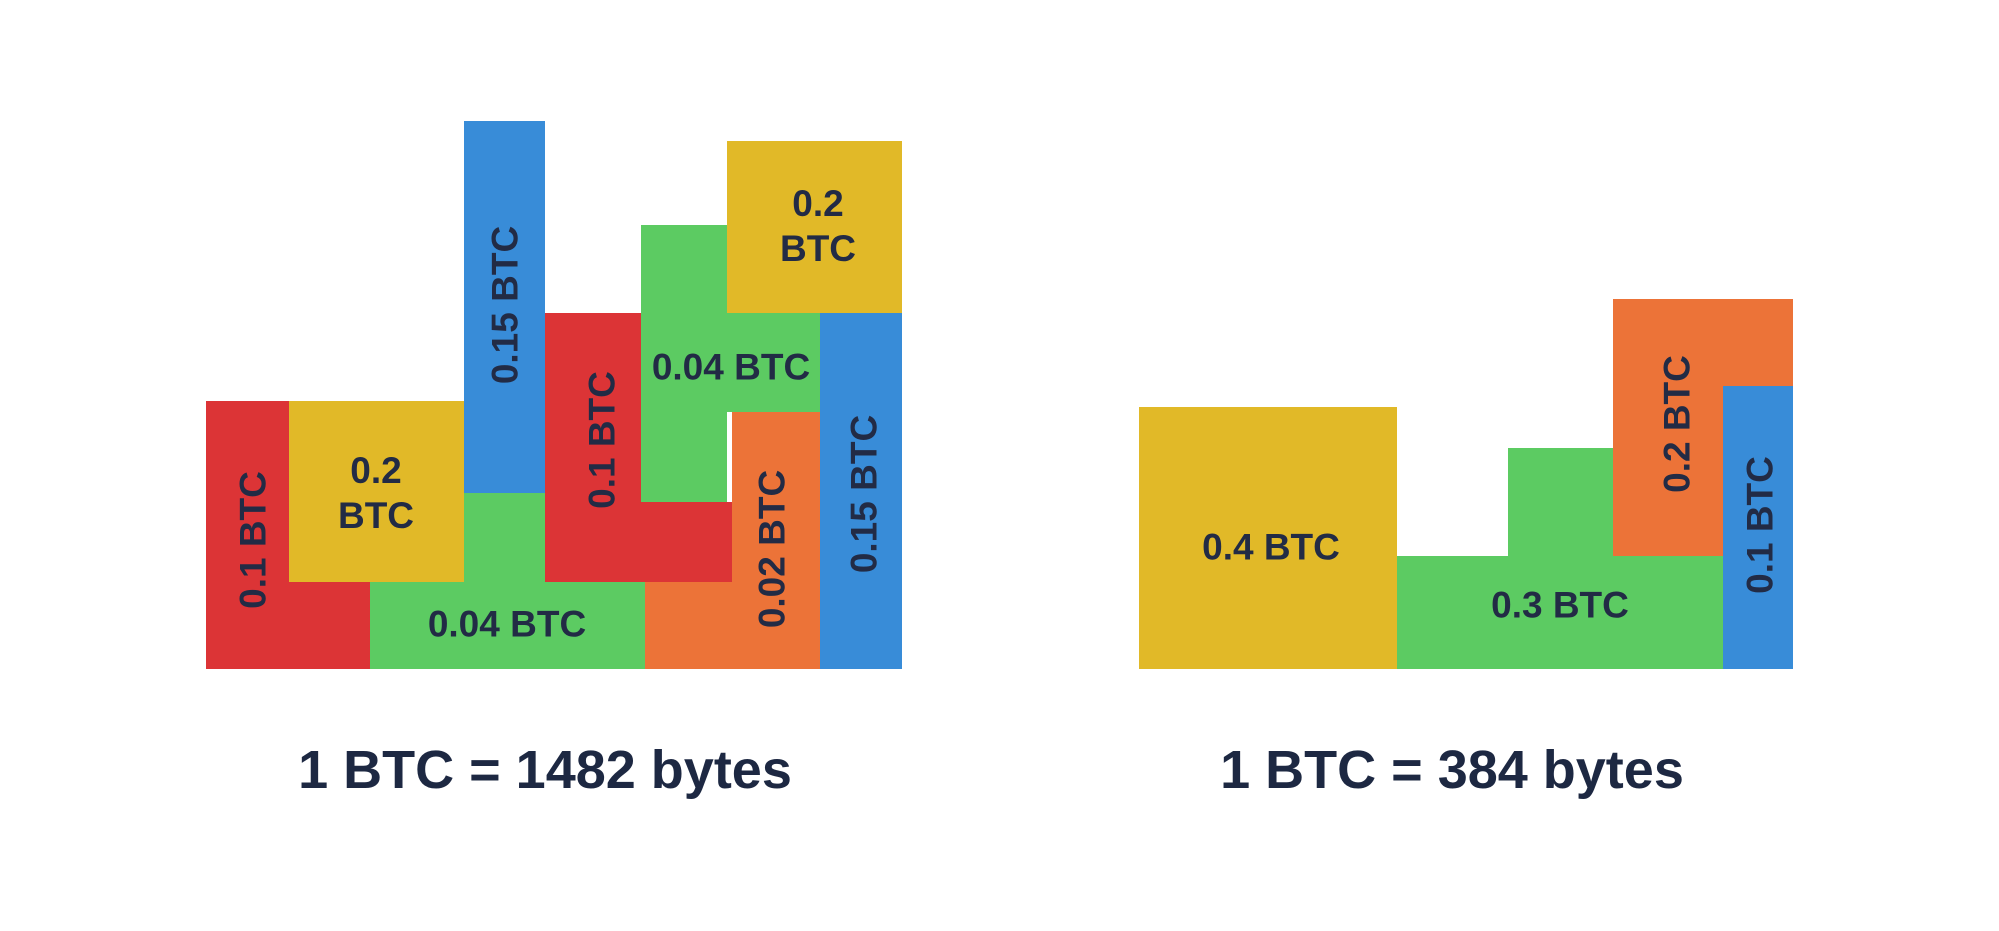 The height and width of the screenshot is (931, 1999). Describe the element at coordinates (1677, 424) in the screenshot. I see `orange-utxo-label: 0.2 BTC` at that location.